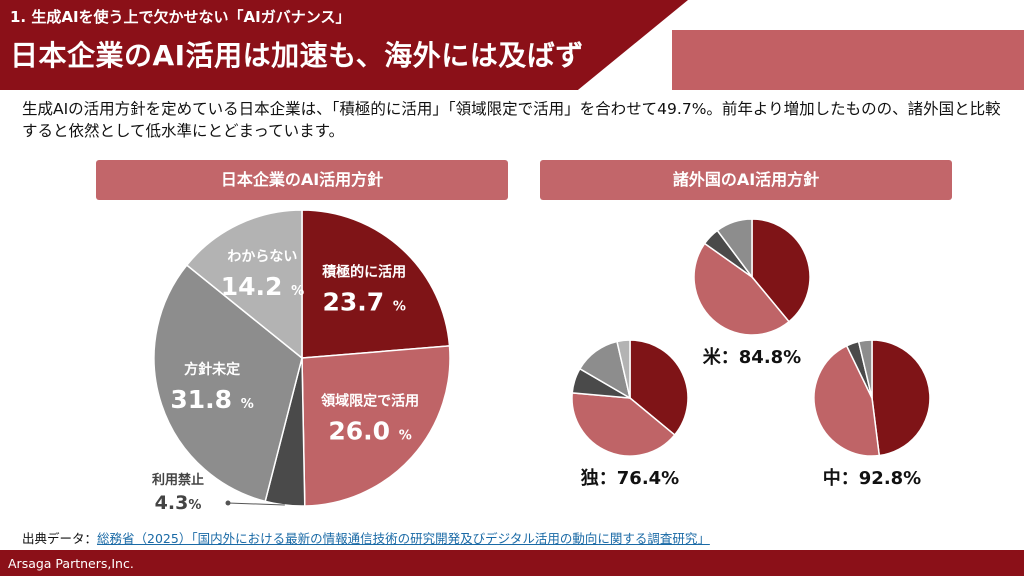 The image size is (1024, 576). I want to click on japan-label-value-2: 4.3%, so click(178, 503).